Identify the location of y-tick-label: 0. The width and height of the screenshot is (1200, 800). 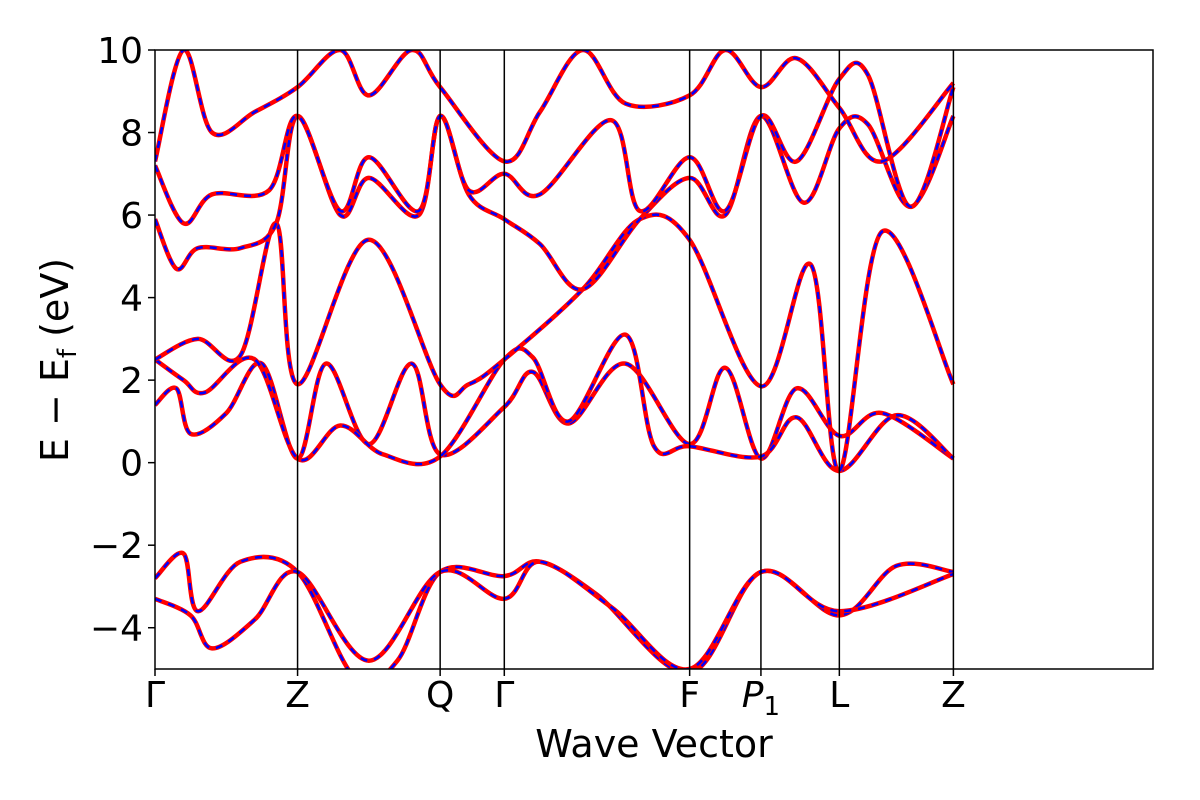
(131, 464).